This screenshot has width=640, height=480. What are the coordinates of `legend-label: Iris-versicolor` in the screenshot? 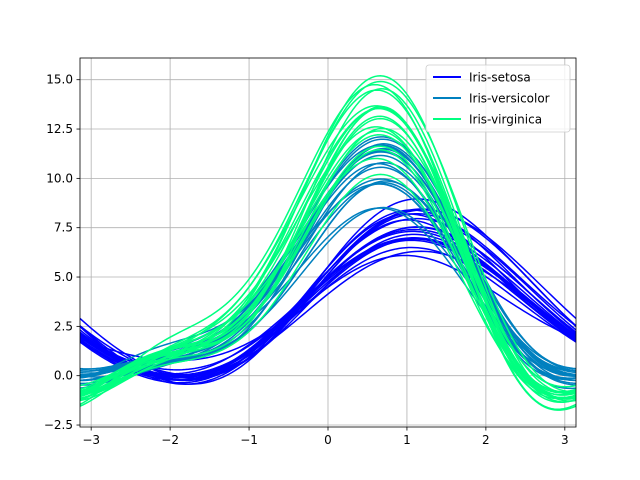 It's located at (509, 99).